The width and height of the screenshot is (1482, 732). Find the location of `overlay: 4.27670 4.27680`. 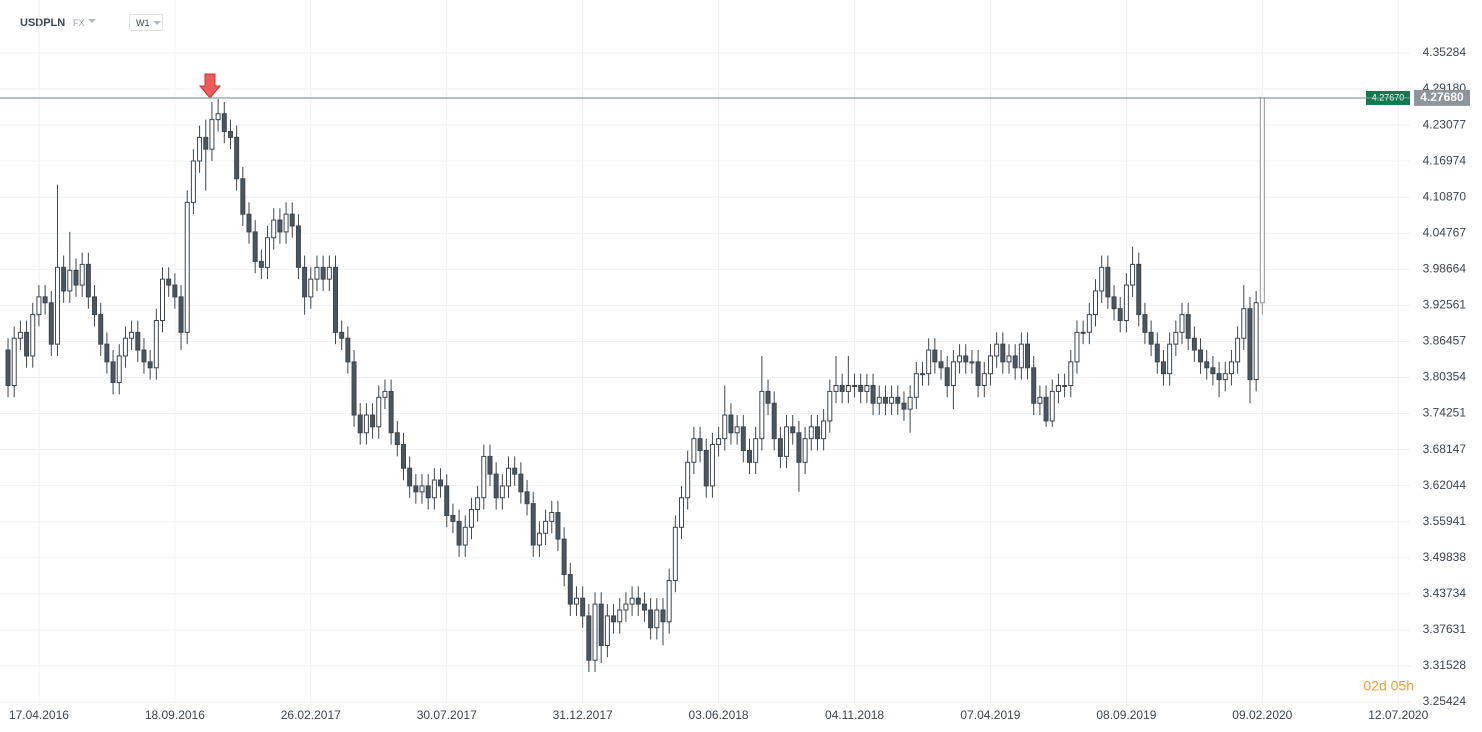

overlay: 4.27670 4.27680 is located at coordinates (735, 89).